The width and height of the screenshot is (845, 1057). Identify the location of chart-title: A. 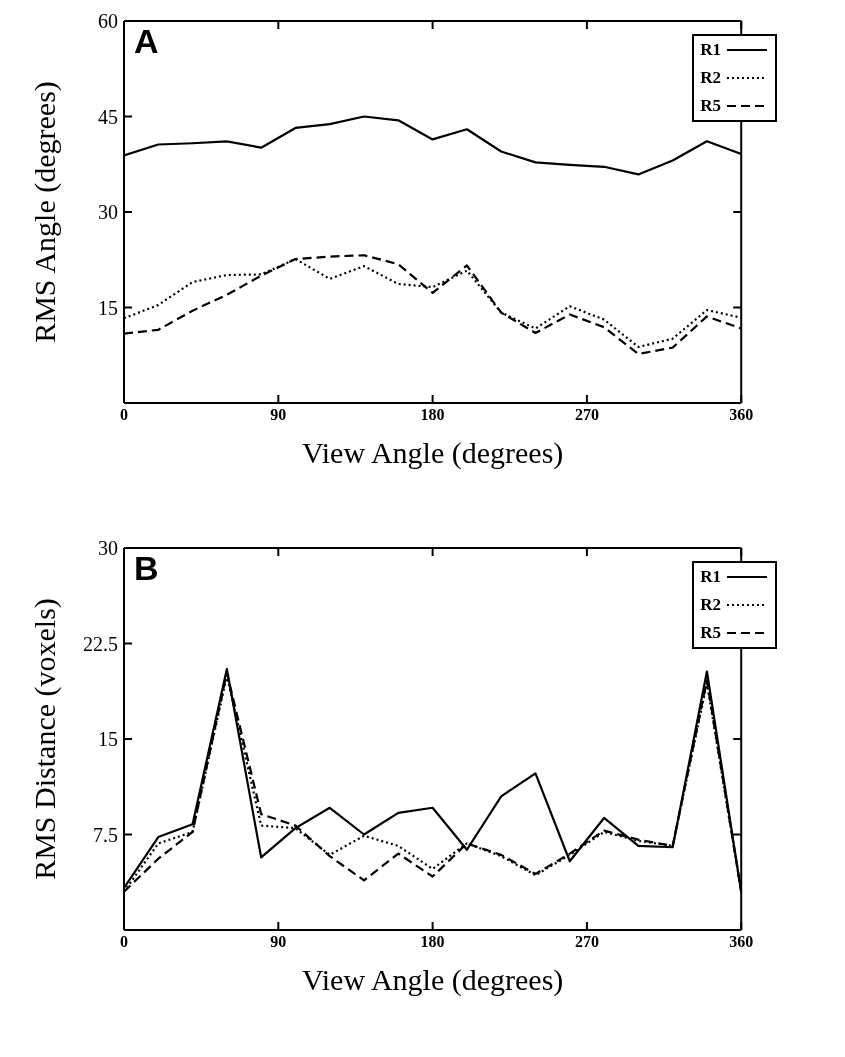
(146, 41).